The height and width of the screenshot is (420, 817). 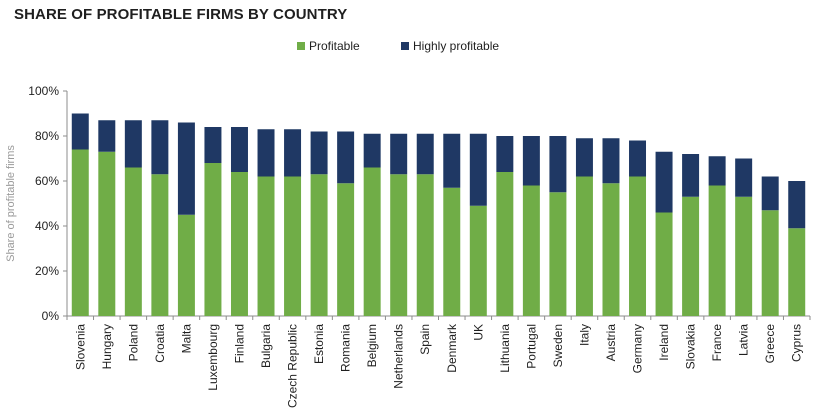 I want to click on x-tick-label: Lithuania, so click(x=505, y=348).